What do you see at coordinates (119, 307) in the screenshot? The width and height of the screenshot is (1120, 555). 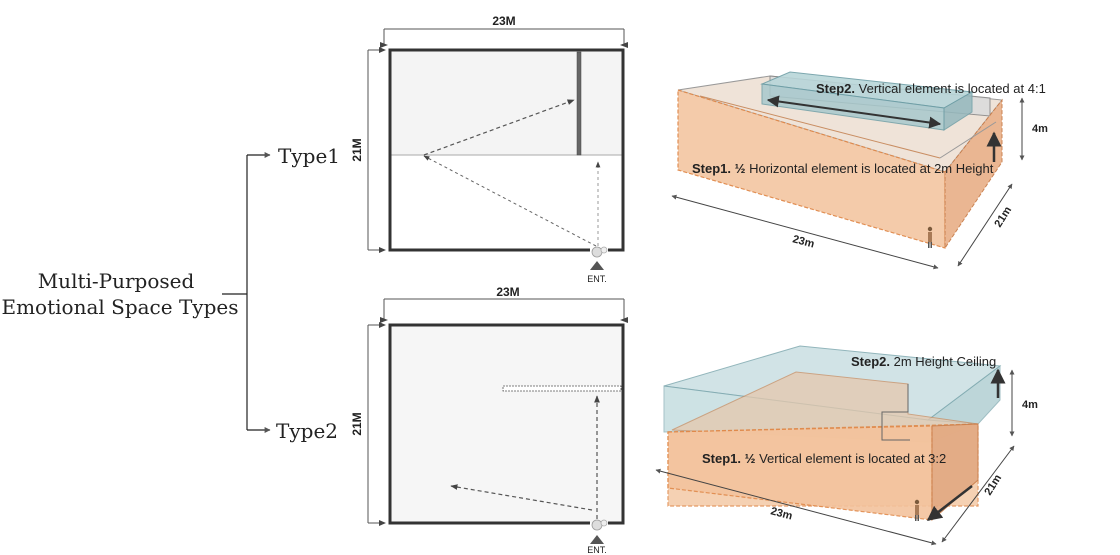 I see `root-label-line2: Emotional Space Types` at bounding box center [119, 307].